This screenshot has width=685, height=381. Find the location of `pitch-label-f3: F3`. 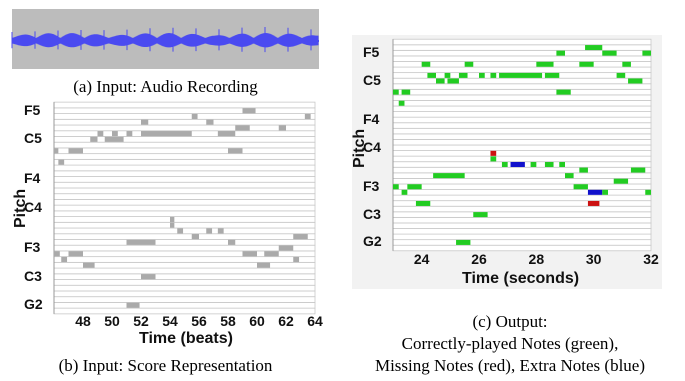

pitch-label-f3: F3 is located at coordinates (32, 247).